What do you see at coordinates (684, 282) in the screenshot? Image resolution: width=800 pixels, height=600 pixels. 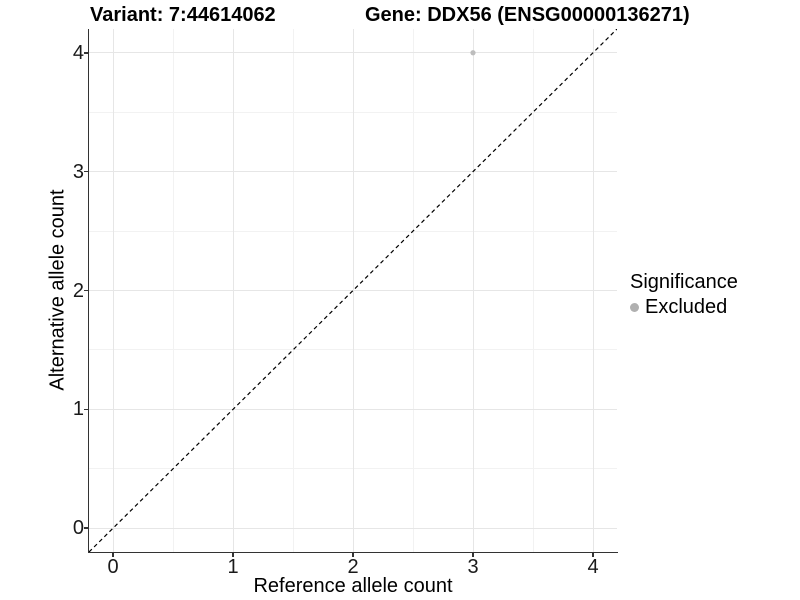 I see `legend-title: Significance` at bounding box center [684, 282].